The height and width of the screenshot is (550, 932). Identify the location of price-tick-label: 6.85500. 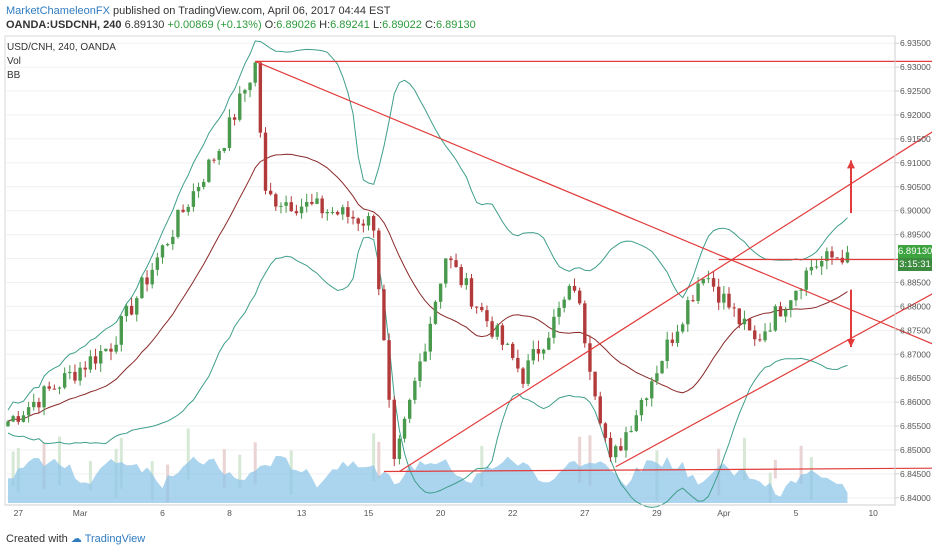
(915, 426).